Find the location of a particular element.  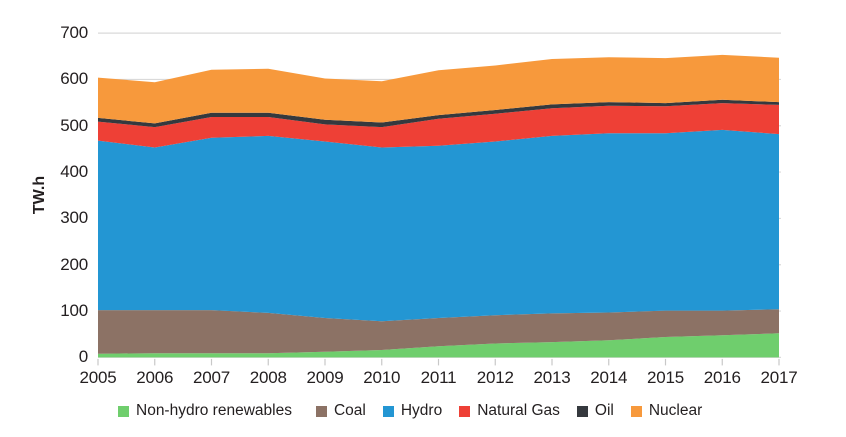

legend-swatch-natural-gas is located at coordinates (465, 411).